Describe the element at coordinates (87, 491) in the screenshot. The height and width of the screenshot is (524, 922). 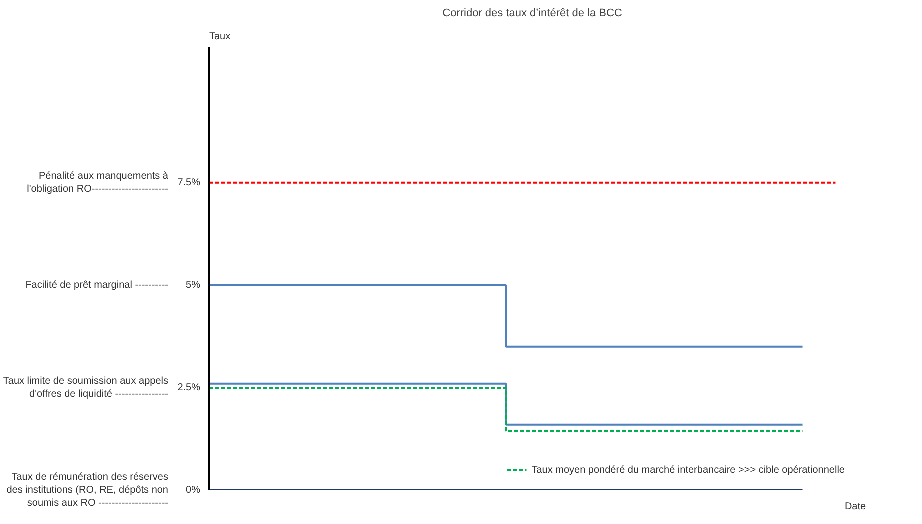
I see `text: Taux de rémunération des réserves des institutions (RO, RE, dépôts non soumis aux RO ---------------------` at that location.